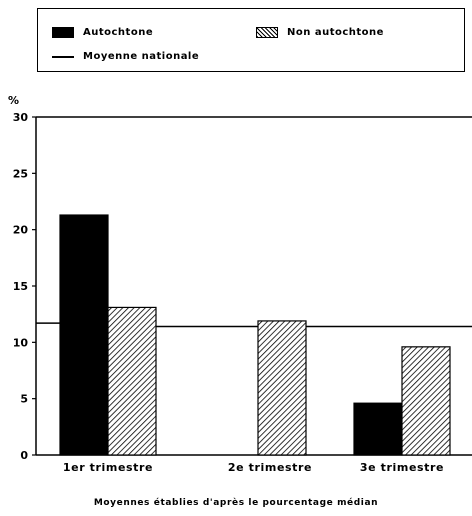 The width and height of the screenshot is (472, 516). What do you see at coordinates (118, 32) in the screenshot?
I see `legend-label-autochtone: Autochtone` at bounding box center [118, 32].